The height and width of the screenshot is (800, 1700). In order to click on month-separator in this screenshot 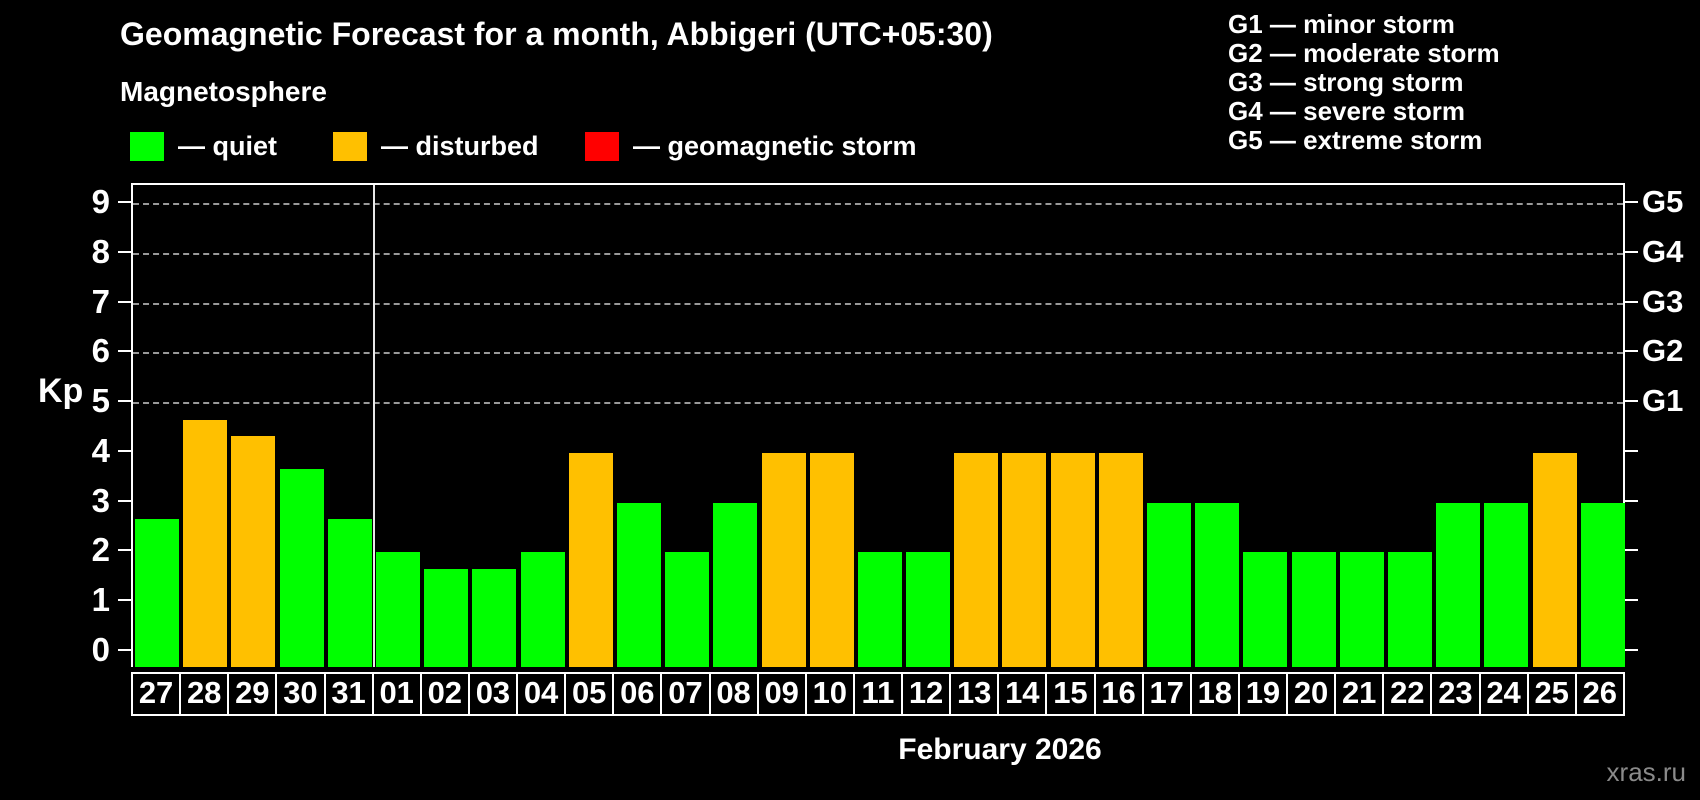, I will do `click(374, 426)`.